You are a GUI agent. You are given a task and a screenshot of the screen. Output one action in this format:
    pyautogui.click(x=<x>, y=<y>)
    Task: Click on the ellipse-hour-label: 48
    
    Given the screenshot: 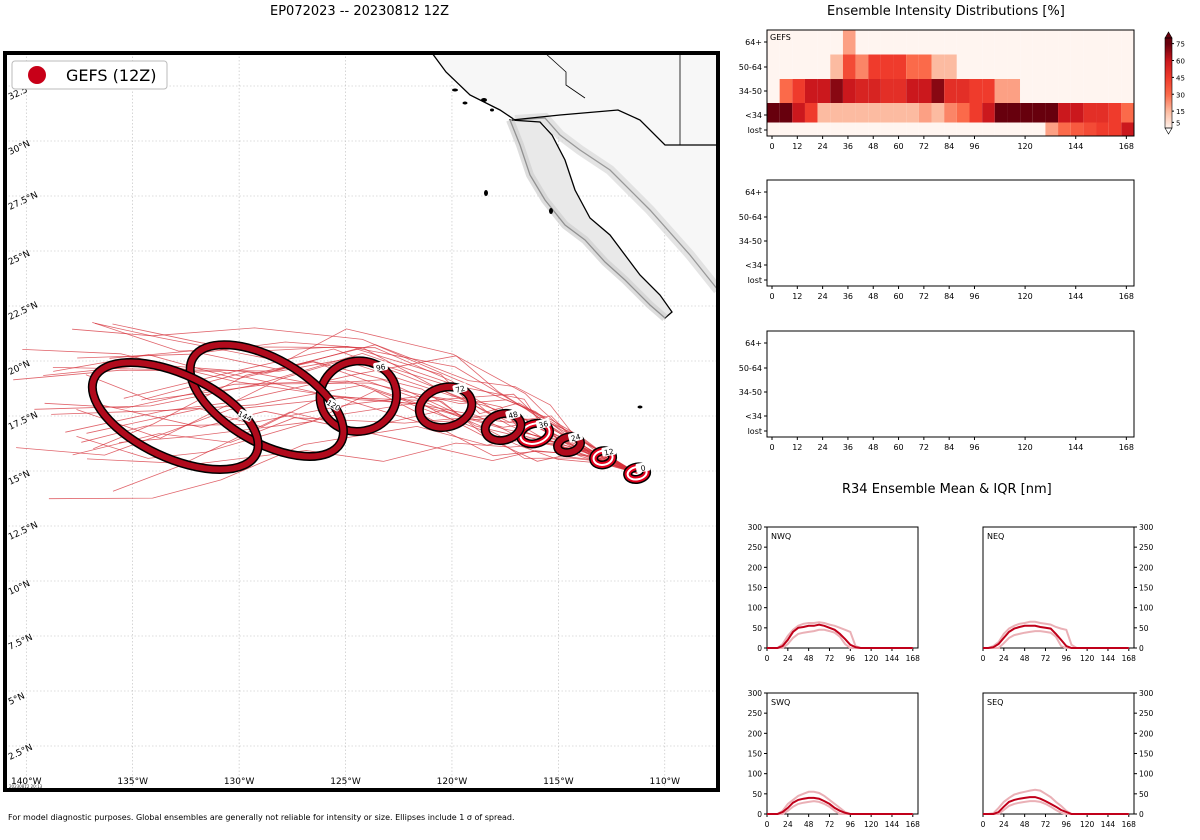 What is the action you would take?
    pyautogui.click(x=513, y=415)
    